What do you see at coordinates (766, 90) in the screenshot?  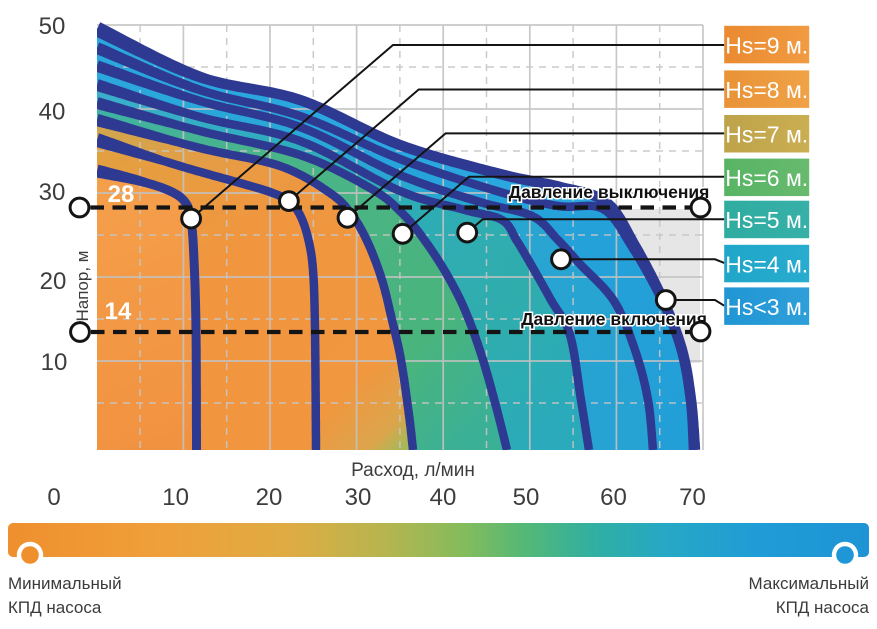 I see `svg-text: Hs=8 м.` at bounding box center [766, 90].